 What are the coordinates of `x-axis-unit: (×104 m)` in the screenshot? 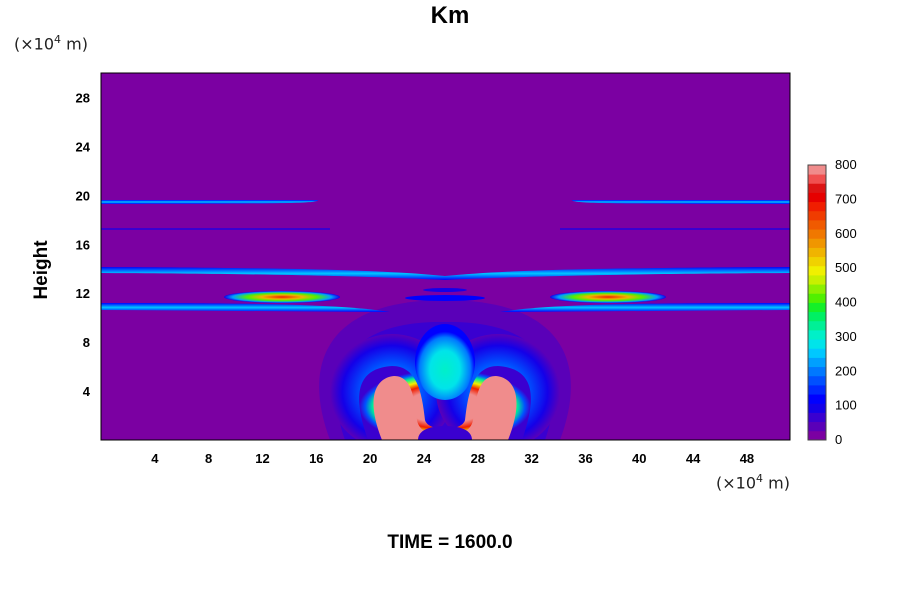 It's located at (753, 482).